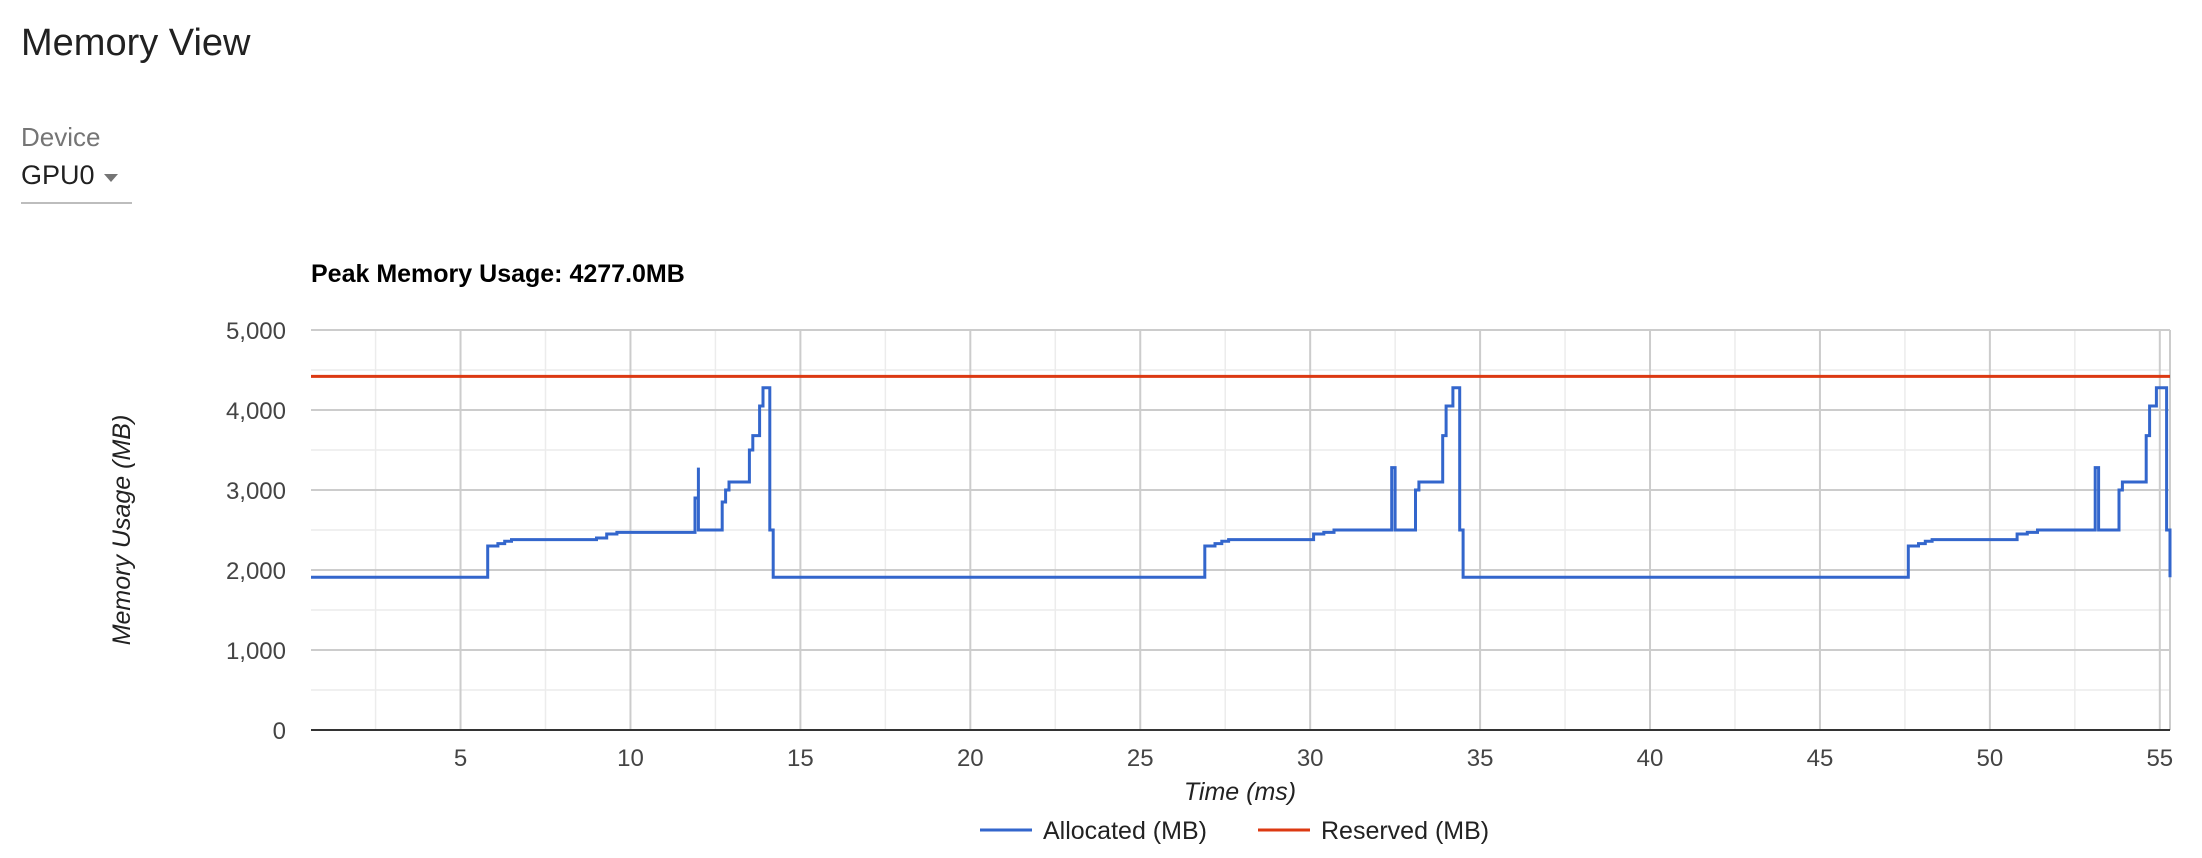 The image size is (2202, 858). Describe the element at coordinates (1310, 758) in the screenshot. I see `x-tick-label: 30` at that location.